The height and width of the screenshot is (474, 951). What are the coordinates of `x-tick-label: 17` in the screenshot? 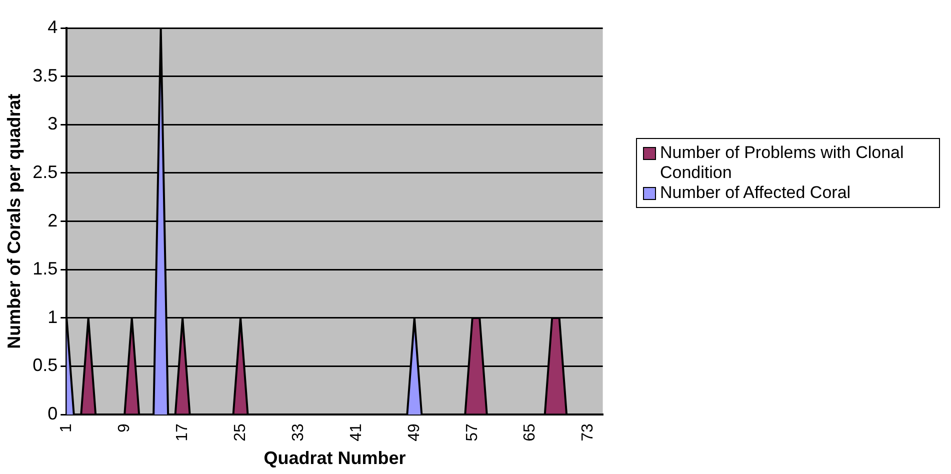 It's located at (182, 433).